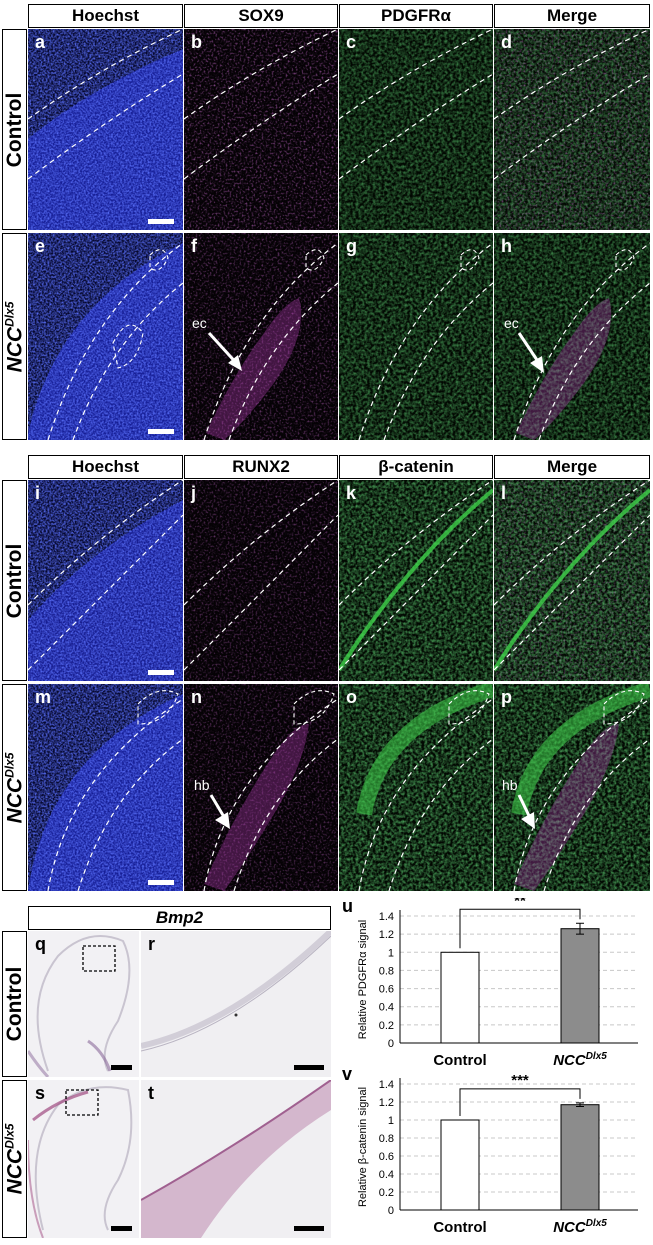 This screenshot has height=1245, width=653. I want to click on header-merge-top: Merge, so click(572, 16).